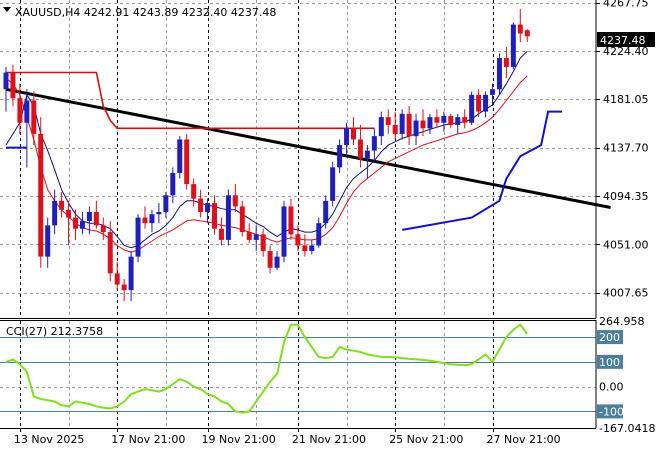 The width and height of the screenshot is (660, 450). I want to click on price-tick-label: 4181.05, so click(626, 99).